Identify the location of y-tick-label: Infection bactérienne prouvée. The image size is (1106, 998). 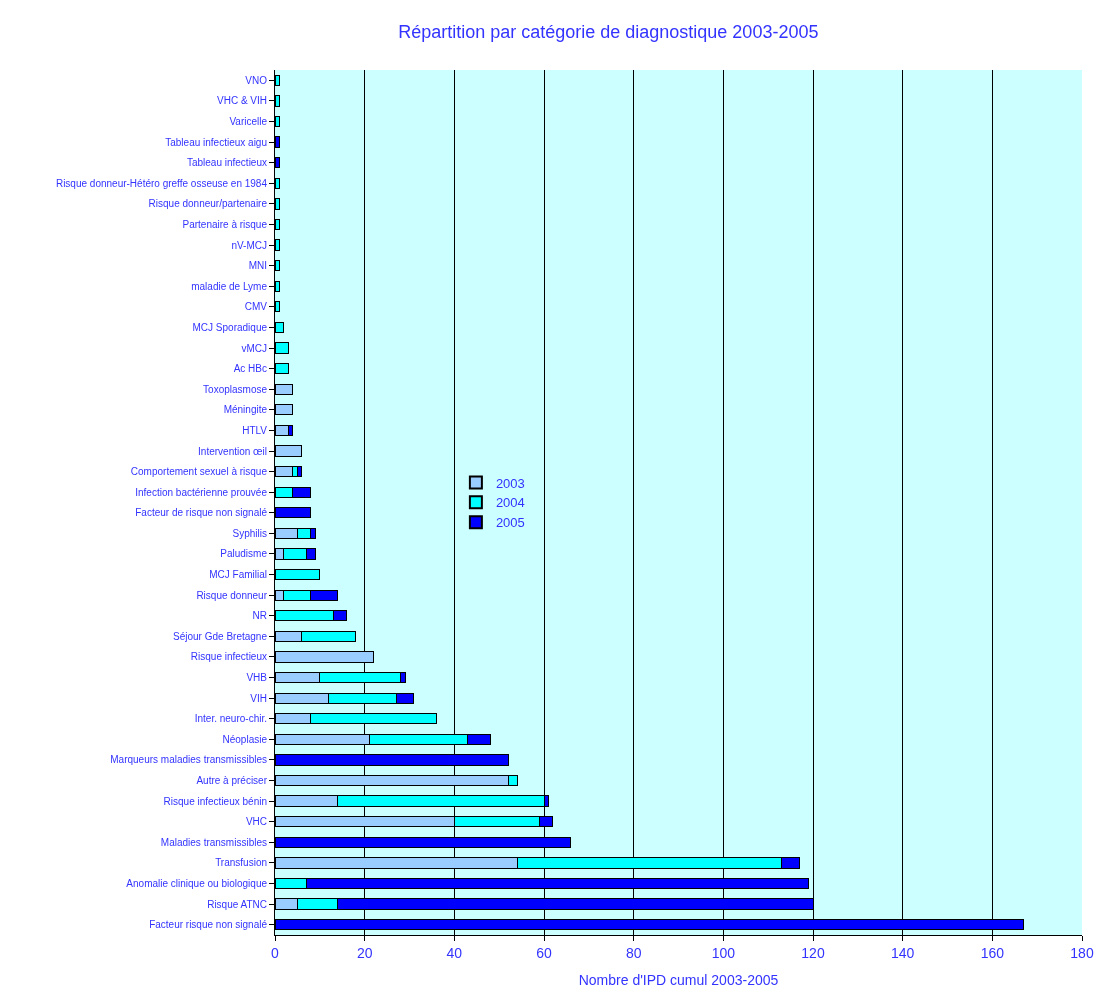
(201, 492).